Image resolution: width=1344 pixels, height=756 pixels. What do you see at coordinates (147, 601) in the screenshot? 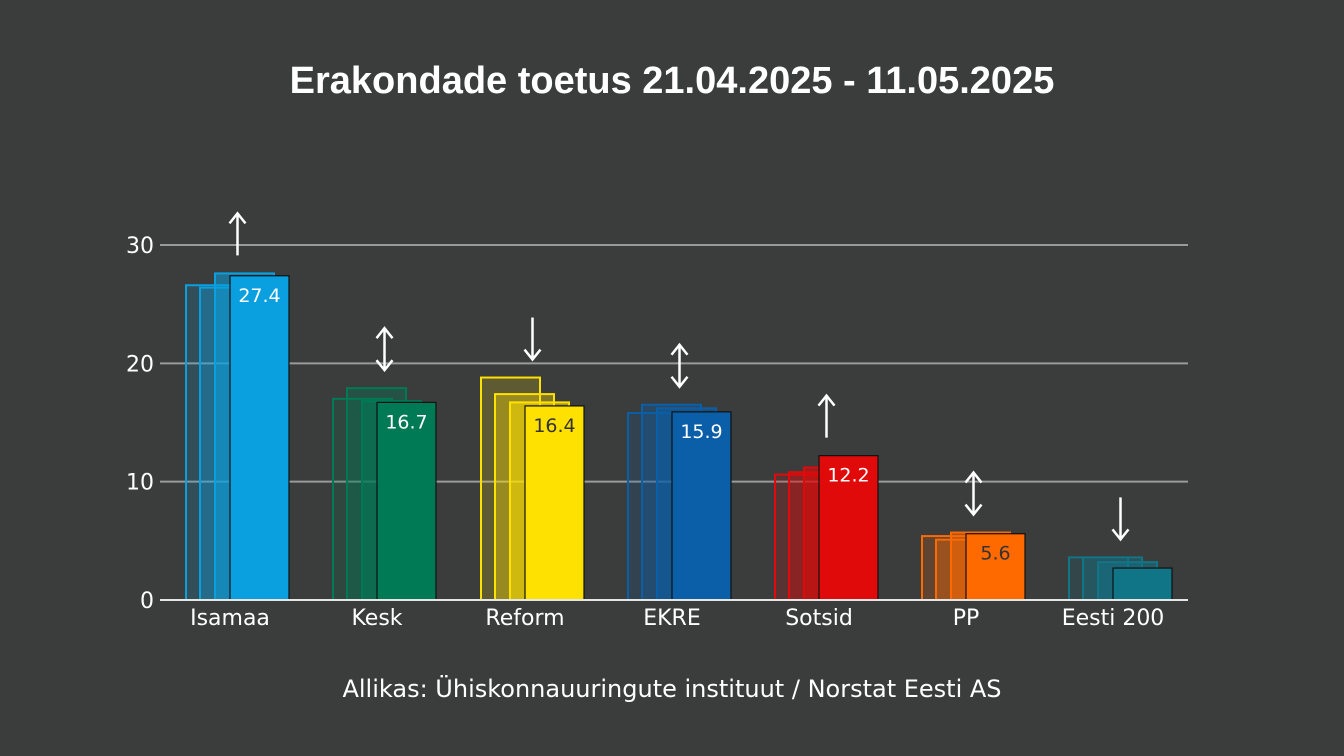
I see `y-tick-label: 0` at bounding box center [147, 601].